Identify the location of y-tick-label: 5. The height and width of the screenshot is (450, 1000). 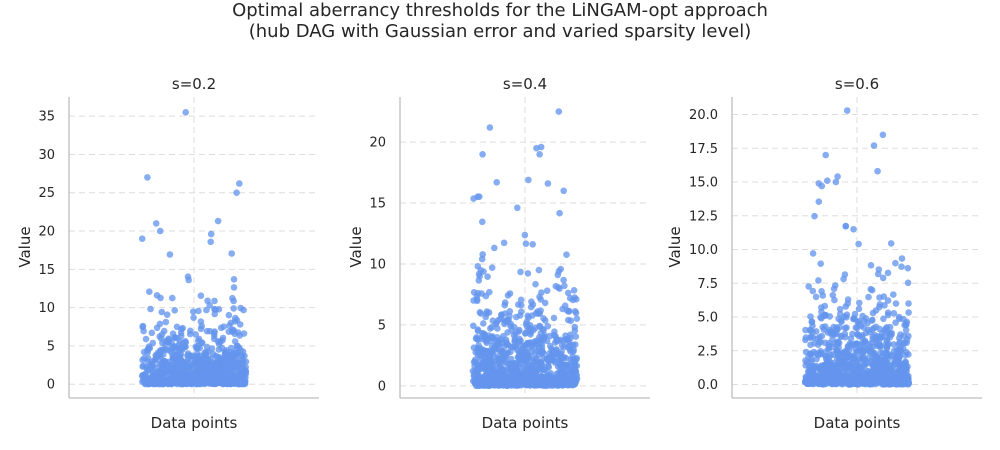
(51, 346).